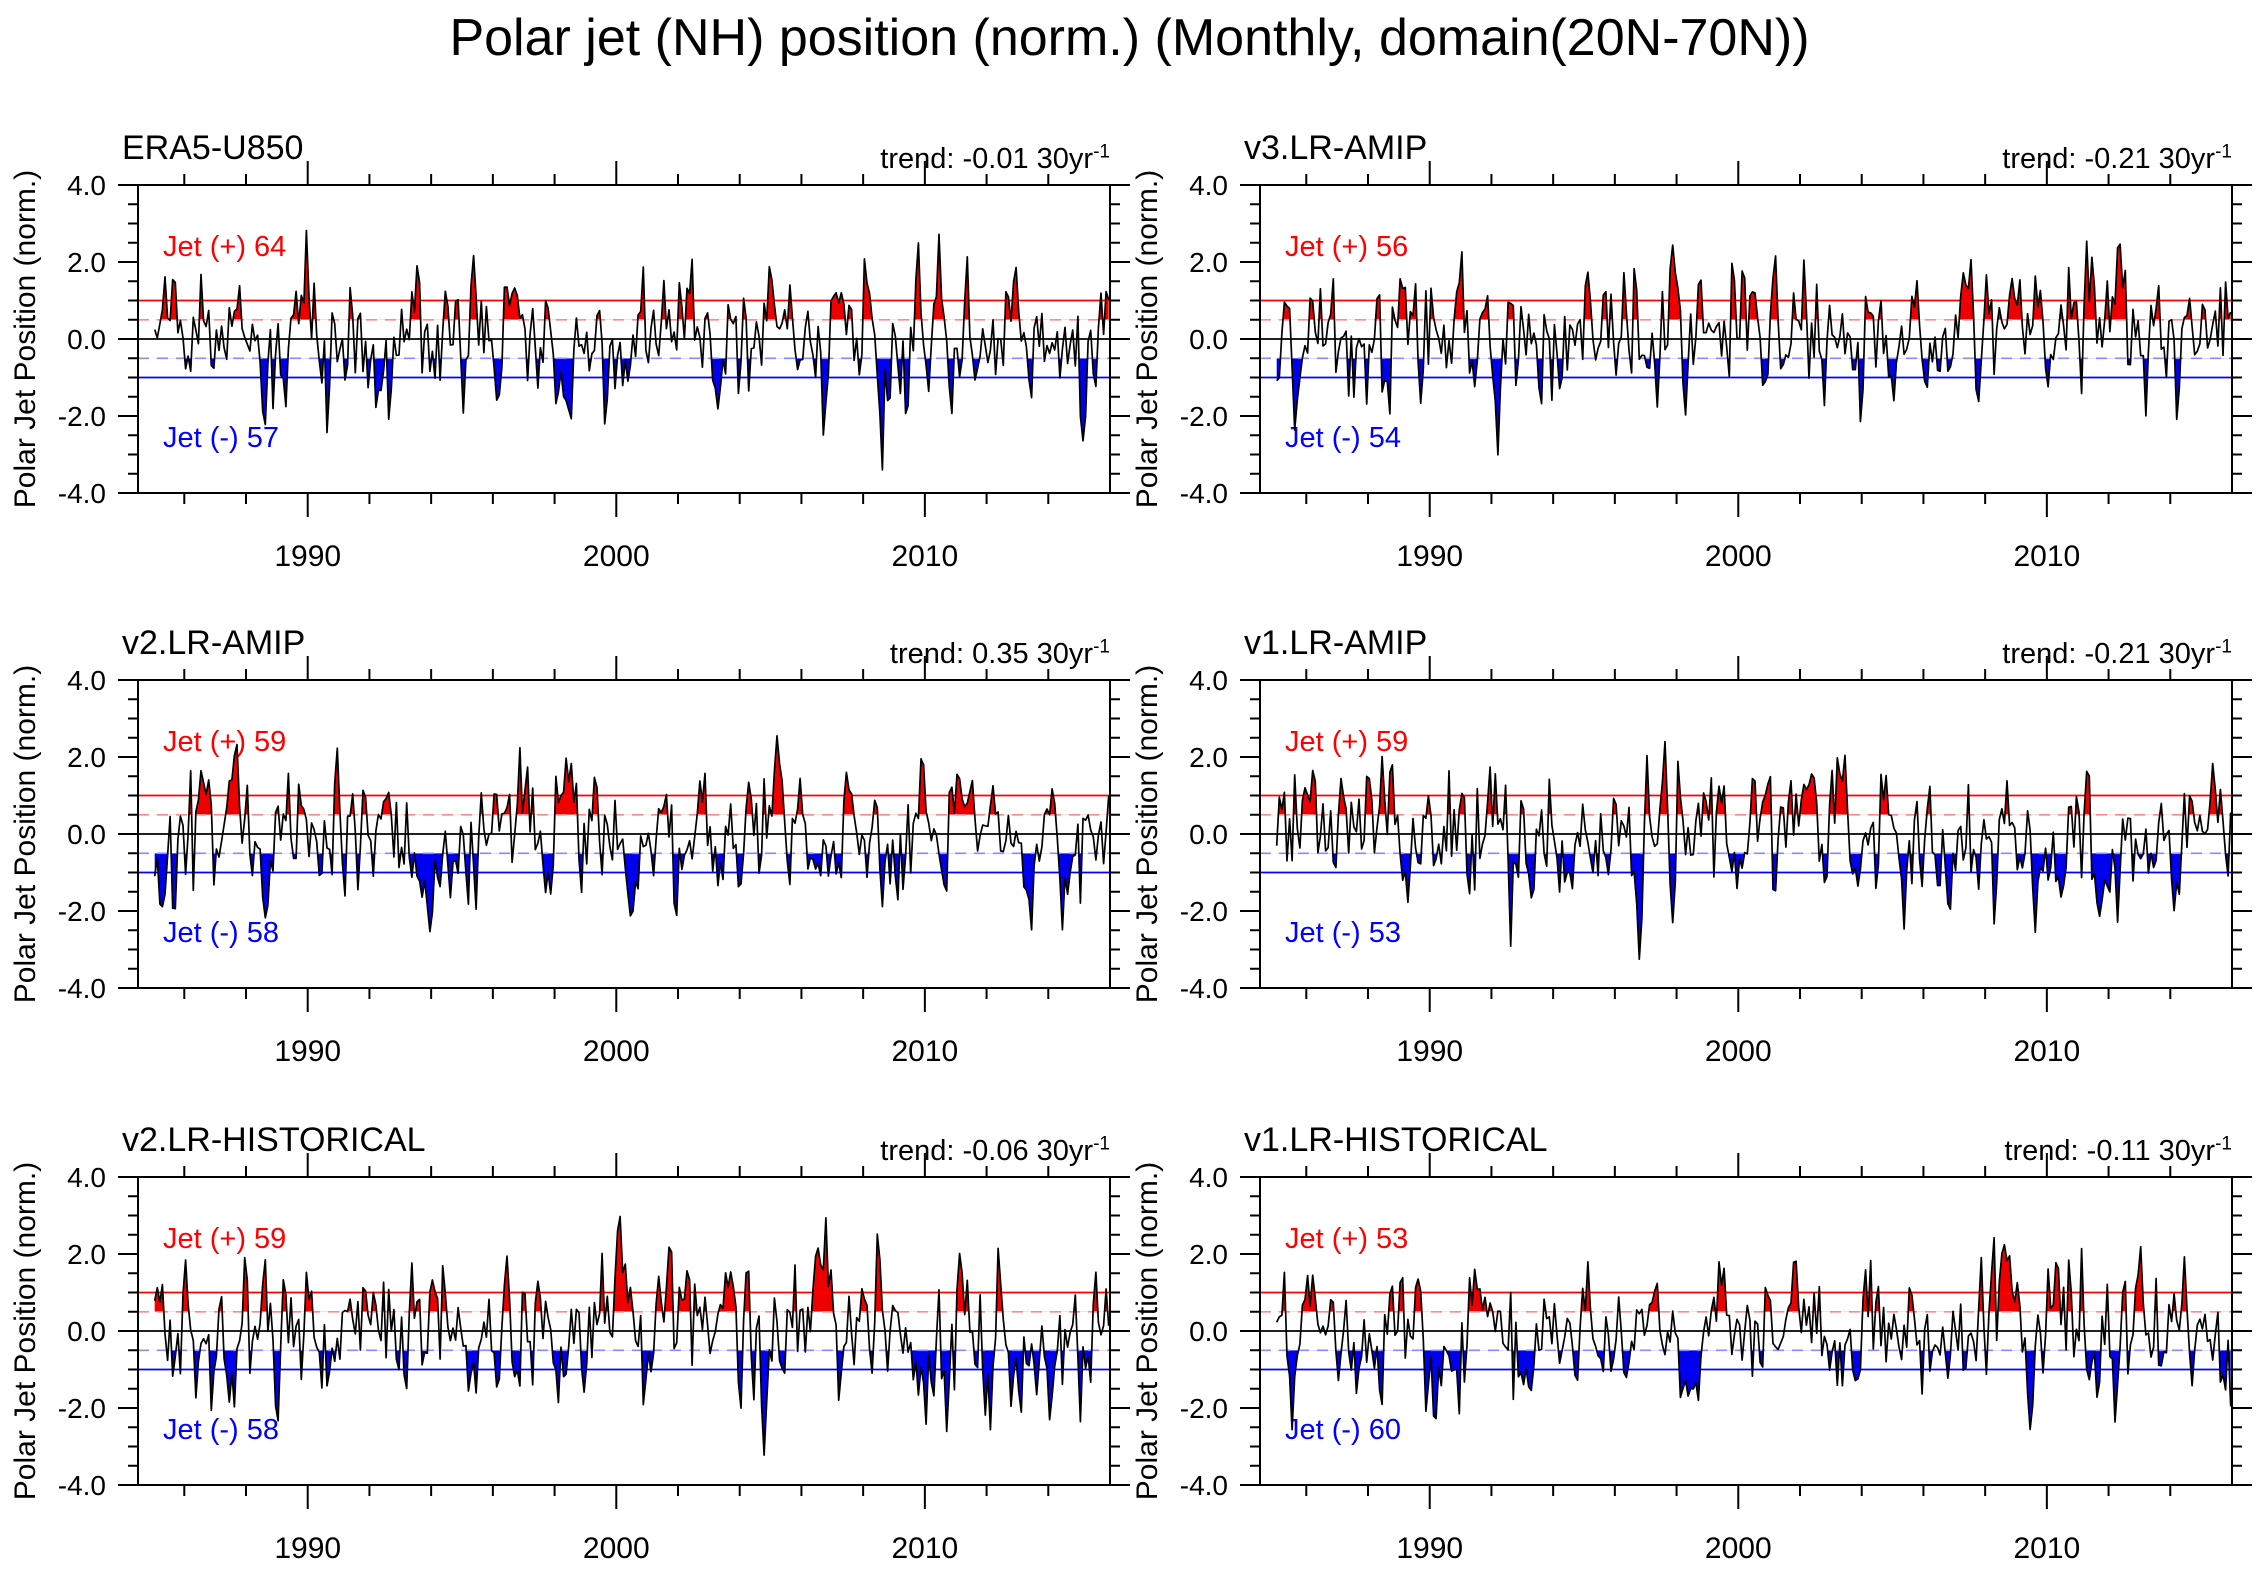 The image size is (2259, 1590). What do you see at coordinates (1336, 643) in the screenshot?
I see `panel-title: v1.LR-AMIP` at bounding box center [1336, 643].